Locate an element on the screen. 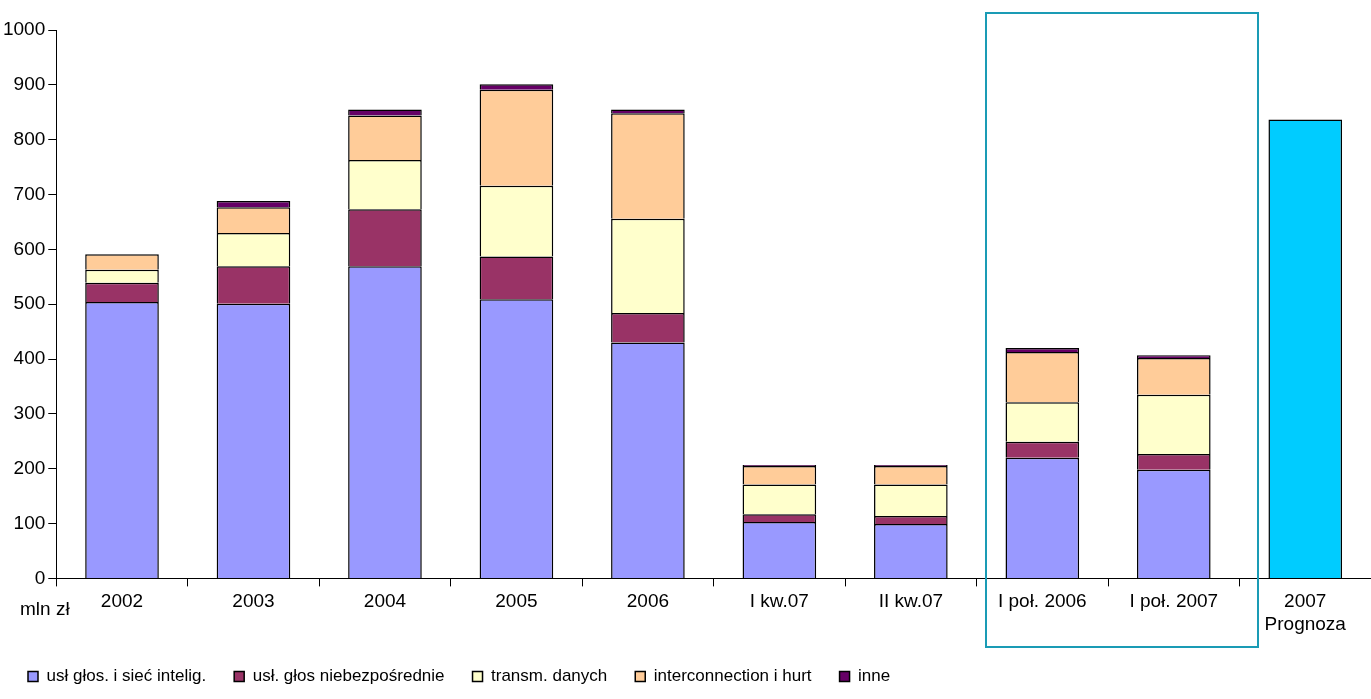 This screenshot has width=1371, height=699. x-tick-label: I poł. 2007 is located at coordinates (1174, 601).